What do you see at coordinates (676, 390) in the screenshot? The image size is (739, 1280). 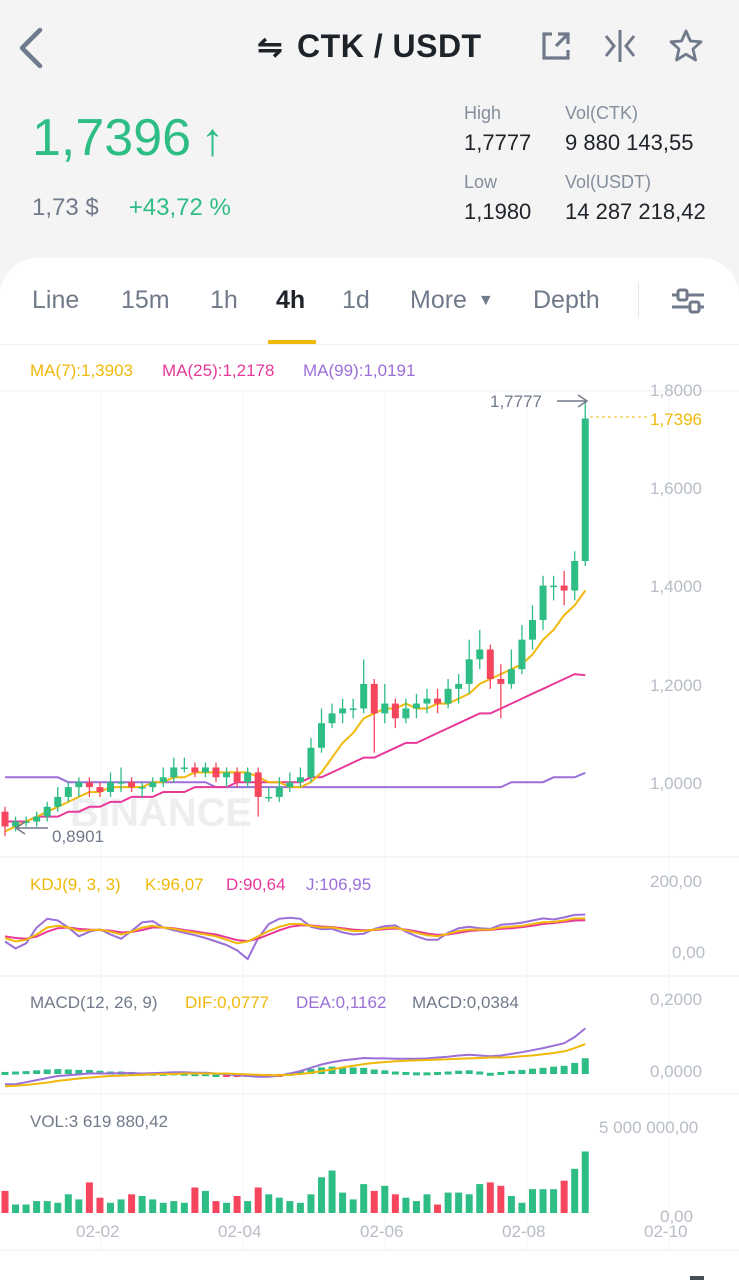 I see `price-axis-label: 1,8000` at bounding box center [676, 390].